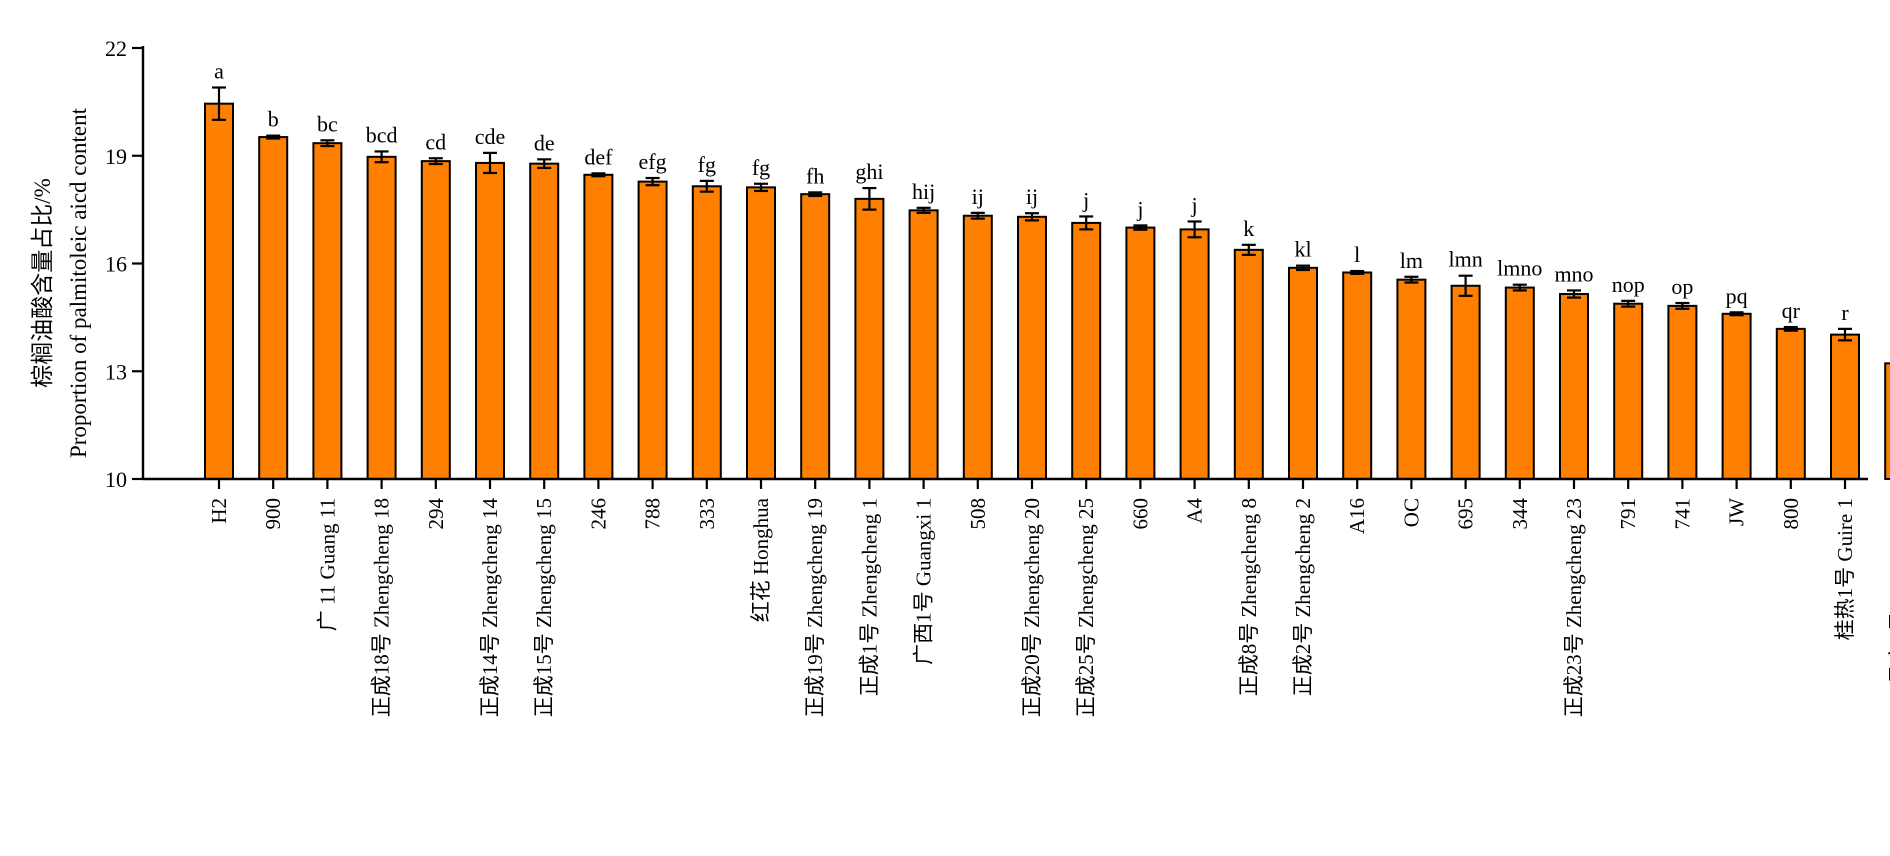 This screenshot has width=1890, height=856. Describe the element at coordinates (382, 607) in the screenshot. I see `x-tick-label: 正成18号 Zhengcheng 18` at that location.